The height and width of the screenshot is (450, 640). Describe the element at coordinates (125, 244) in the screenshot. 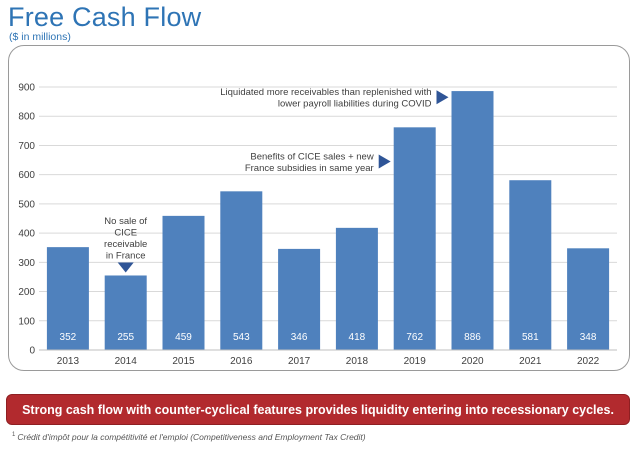

I see `annotation-text: receivable` at that location.